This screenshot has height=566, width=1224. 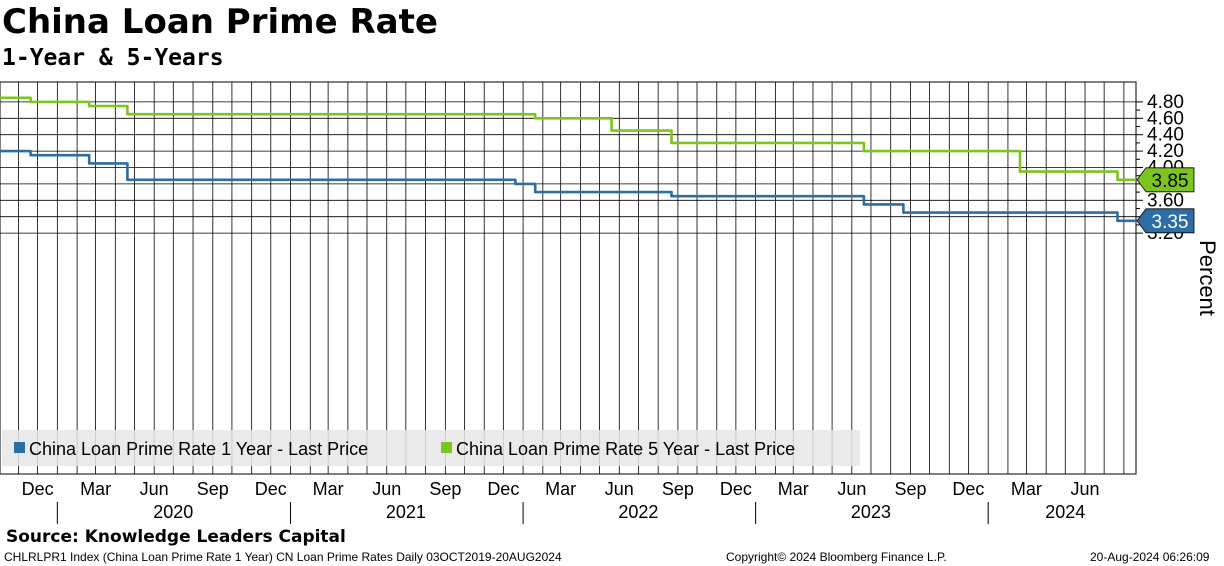 I want to click on x-year-label: 2023, so click(x=871, y=512).